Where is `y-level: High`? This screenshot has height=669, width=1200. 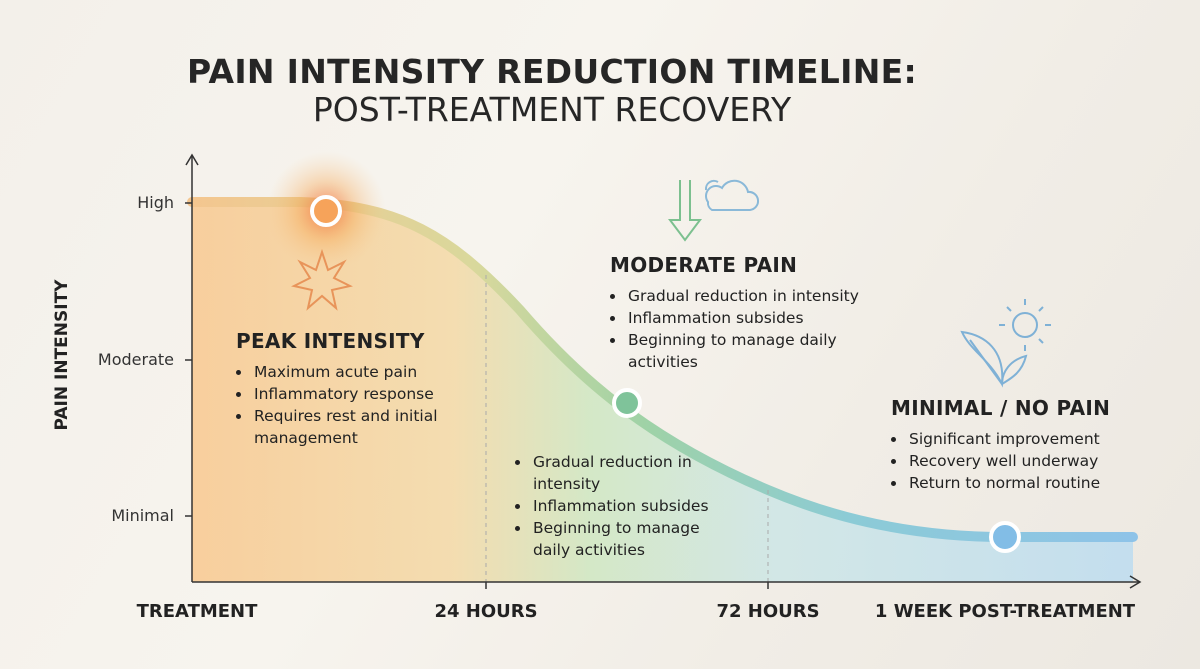
y-level: High is located at coordinates (155, 202).